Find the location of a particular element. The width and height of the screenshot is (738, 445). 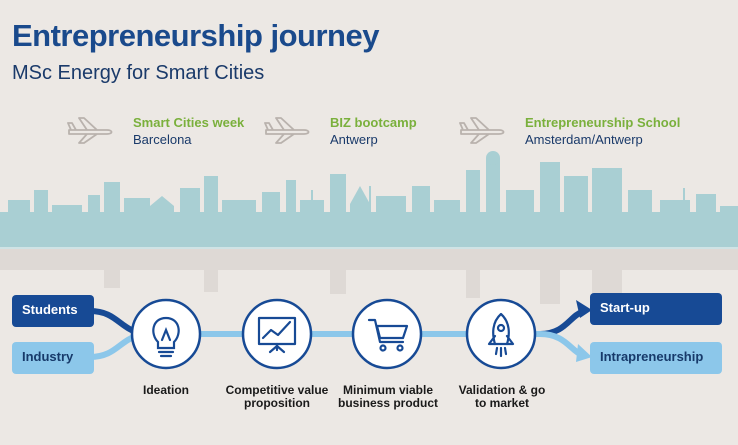

stage-label-competitive-value-proposition: Competitive value proposition is located at coordinates (277, 396).